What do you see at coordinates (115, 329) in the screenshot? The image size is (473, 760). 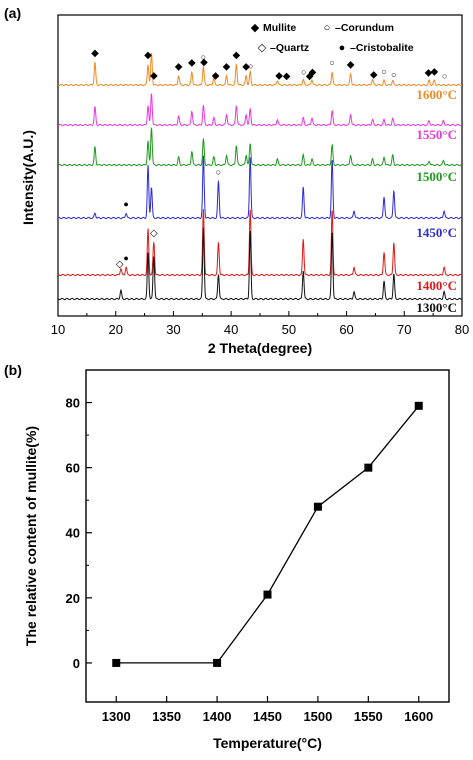 I see `x-tick-label-a: 20` at bounding box center [115, 329].